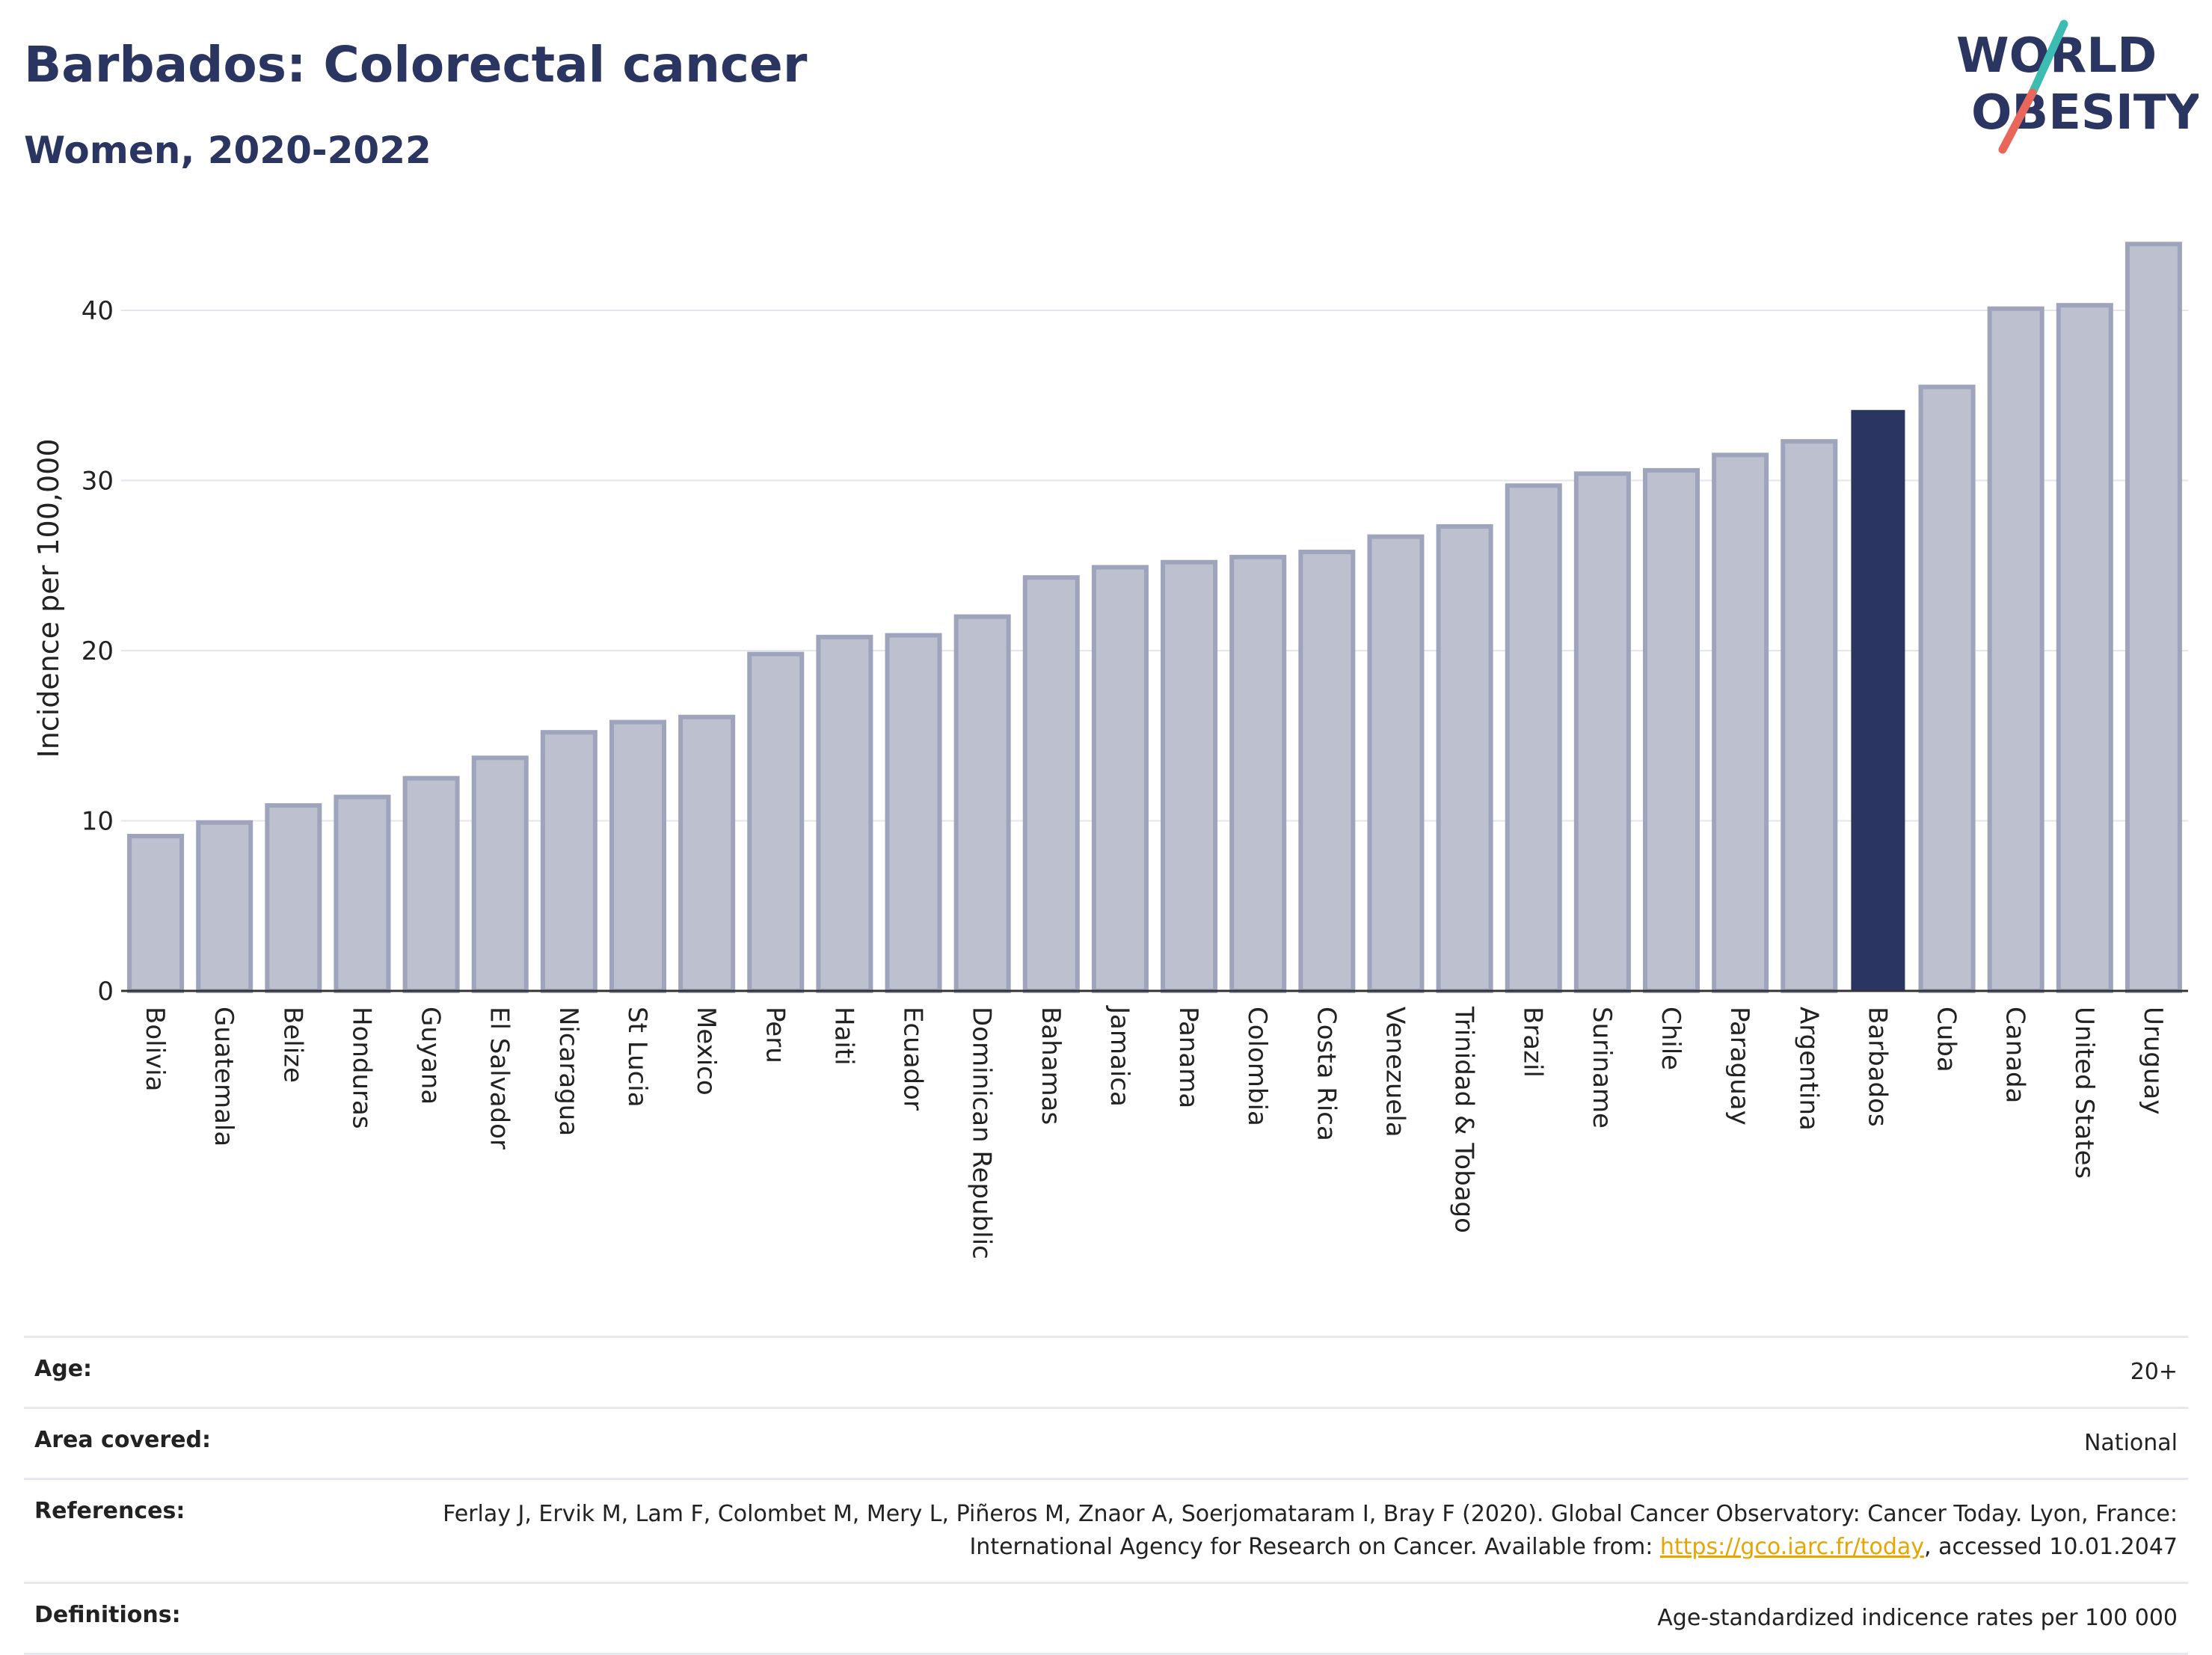  I want to click on x-tick-label: Guatemala, so click(224, 1076).